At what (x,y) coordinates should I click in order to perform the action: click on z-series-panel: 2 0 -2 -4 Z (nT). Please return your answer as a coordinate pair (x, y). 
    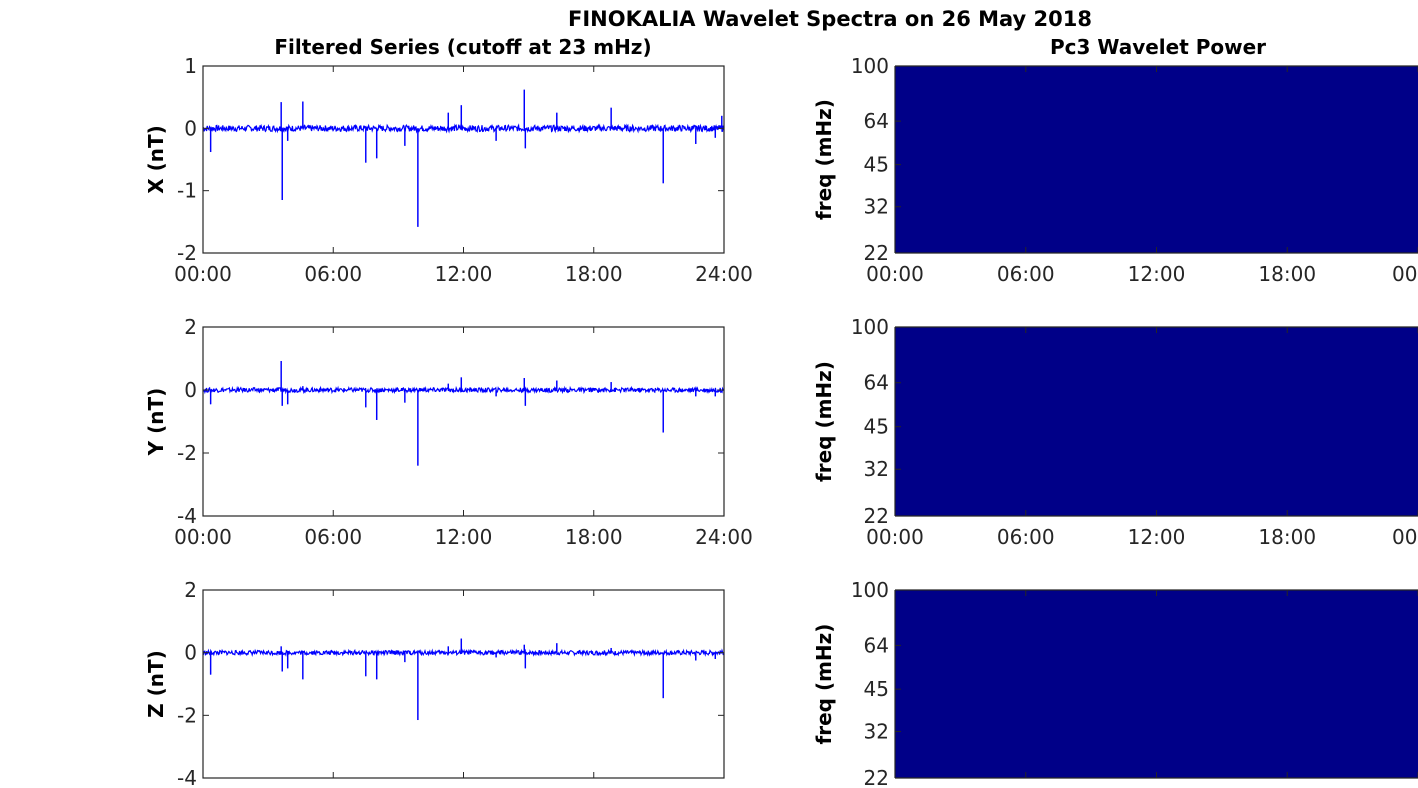
    Looking at the image, I should click on (434, 683).